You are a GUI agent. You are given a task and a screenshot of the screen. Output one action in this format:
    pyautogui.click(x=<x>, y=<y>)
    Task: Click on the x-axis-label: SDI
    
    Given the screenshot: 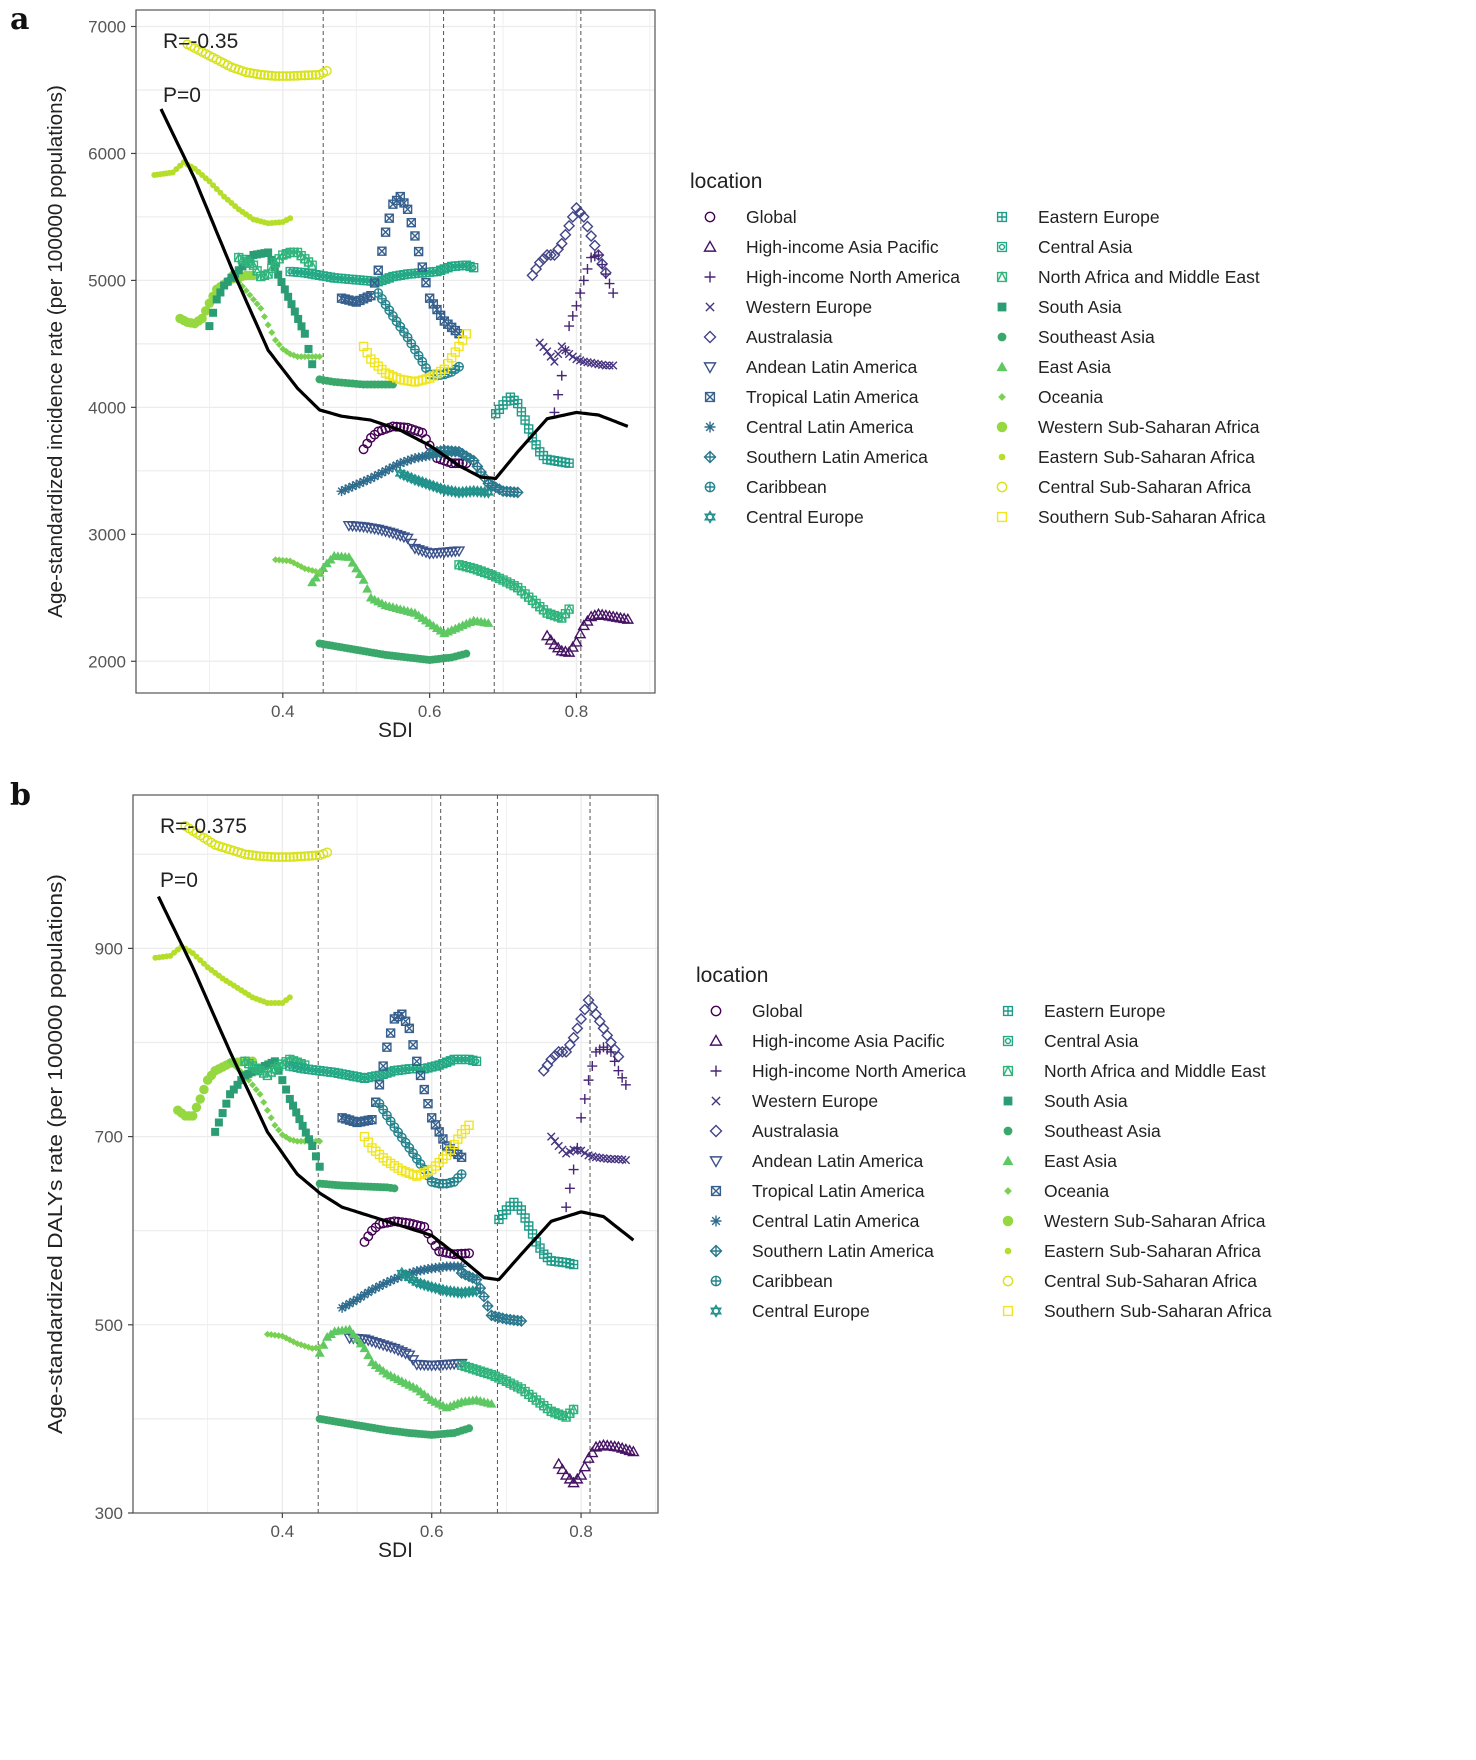 What is the action you would take?
    pyautogui.click(x=395, y=730)
    